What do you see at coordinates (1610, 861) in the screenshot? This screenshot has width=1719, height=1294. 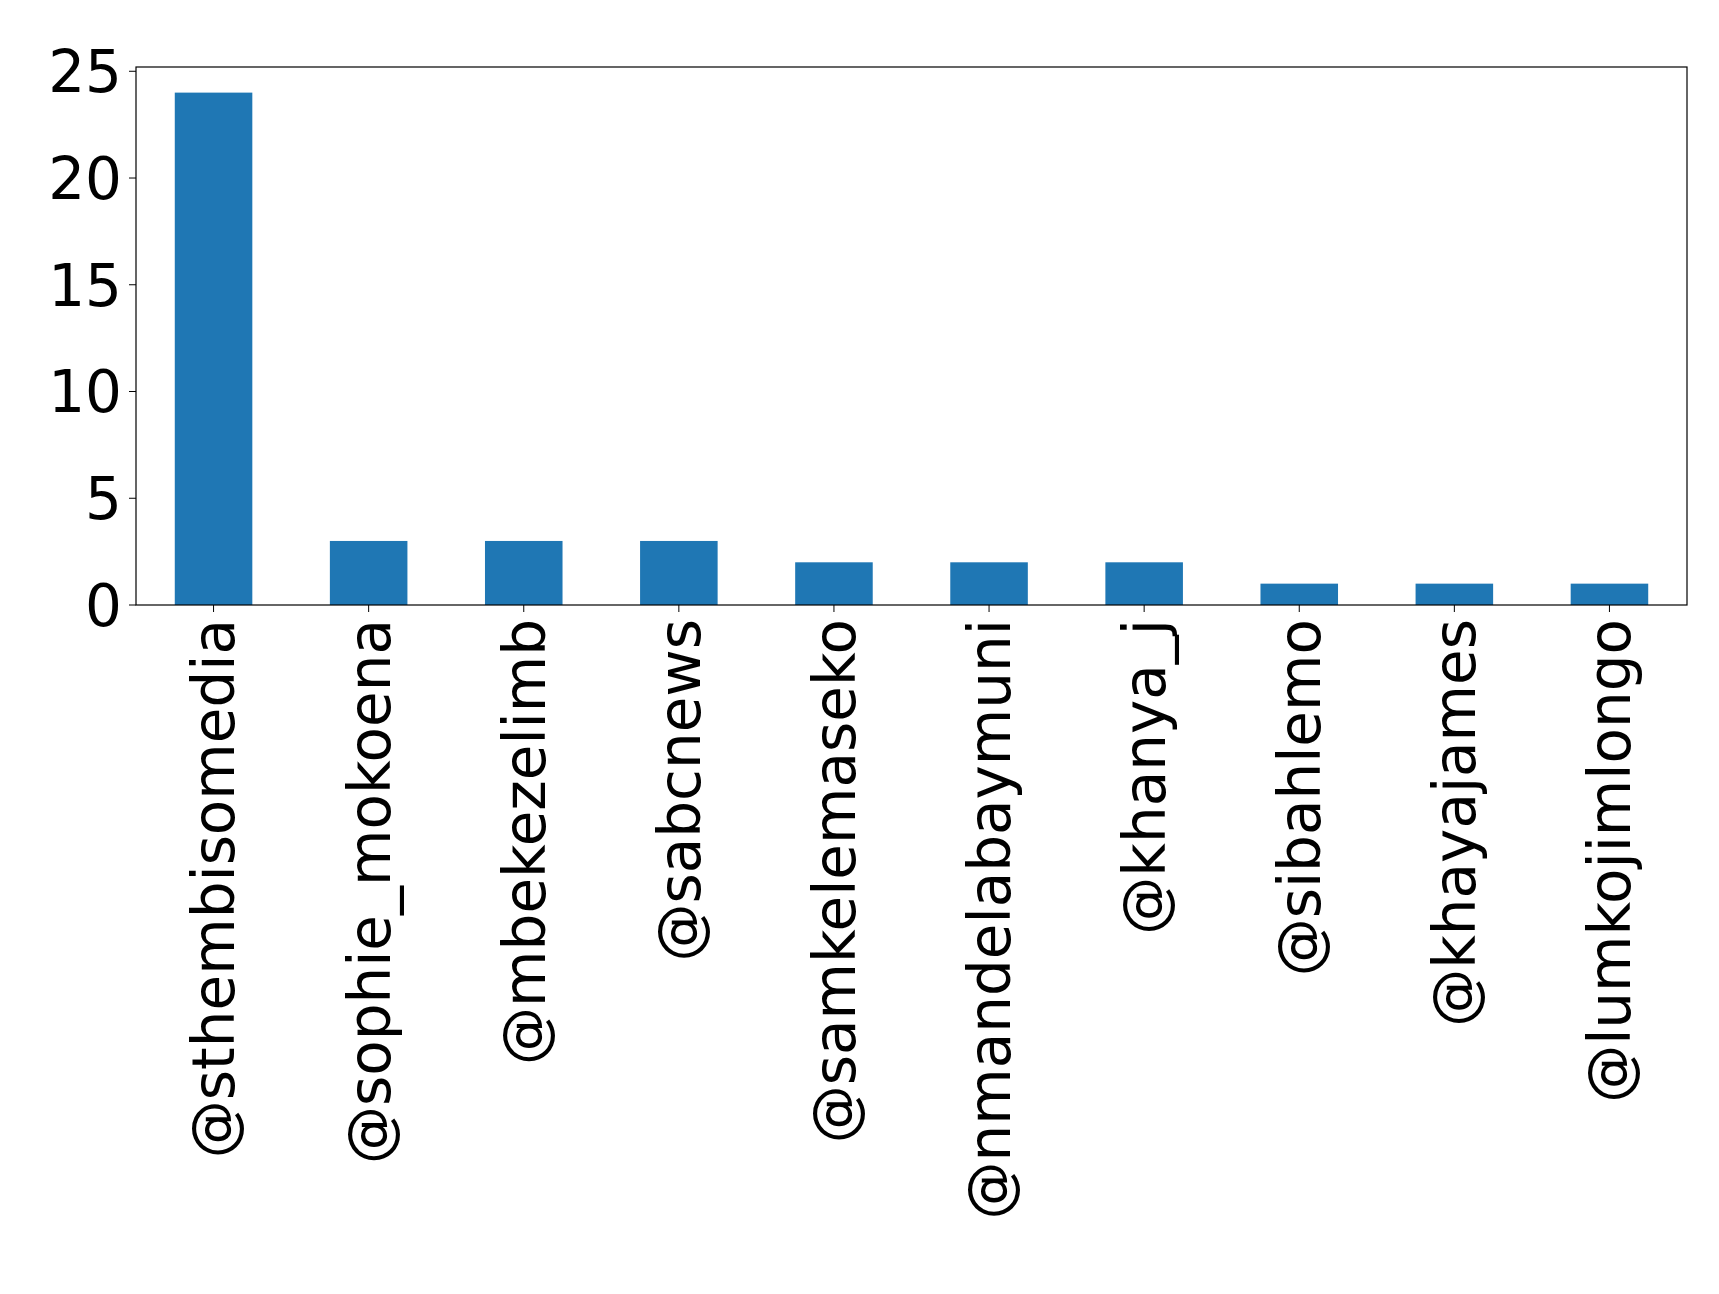 I see `x-tick-label: @lumkojimlongo` at bounding box center [1610, 861].